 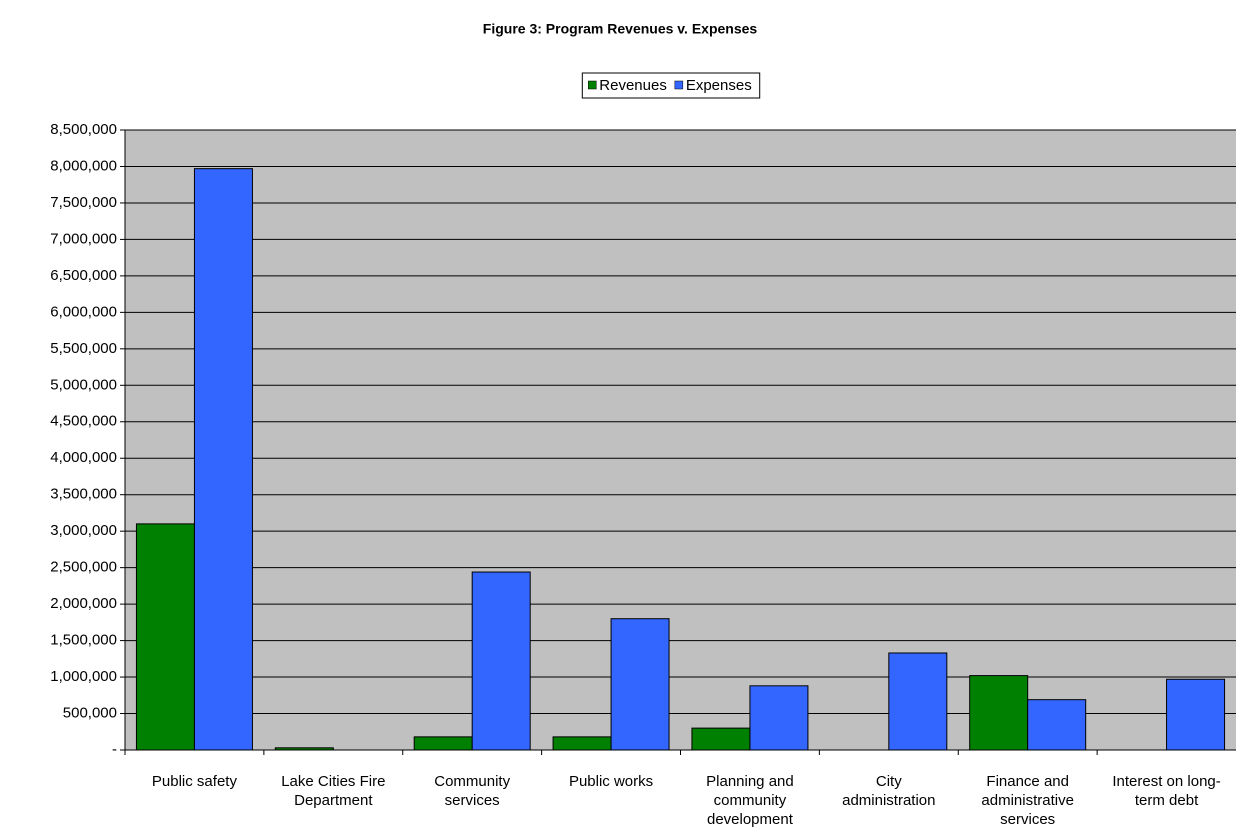 I want to click on x-tick-label: Planning and community development, so click(x=750, y=800).